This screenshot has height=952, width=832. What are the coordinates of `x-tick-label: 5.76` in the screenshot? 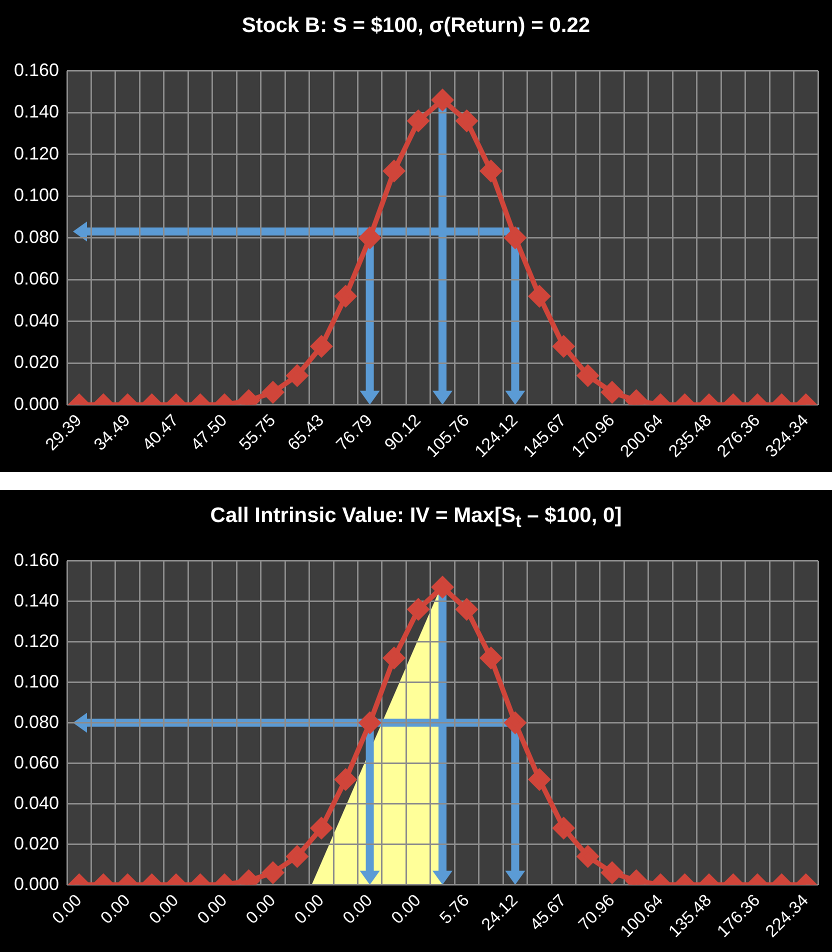 It's located at (454, 909).